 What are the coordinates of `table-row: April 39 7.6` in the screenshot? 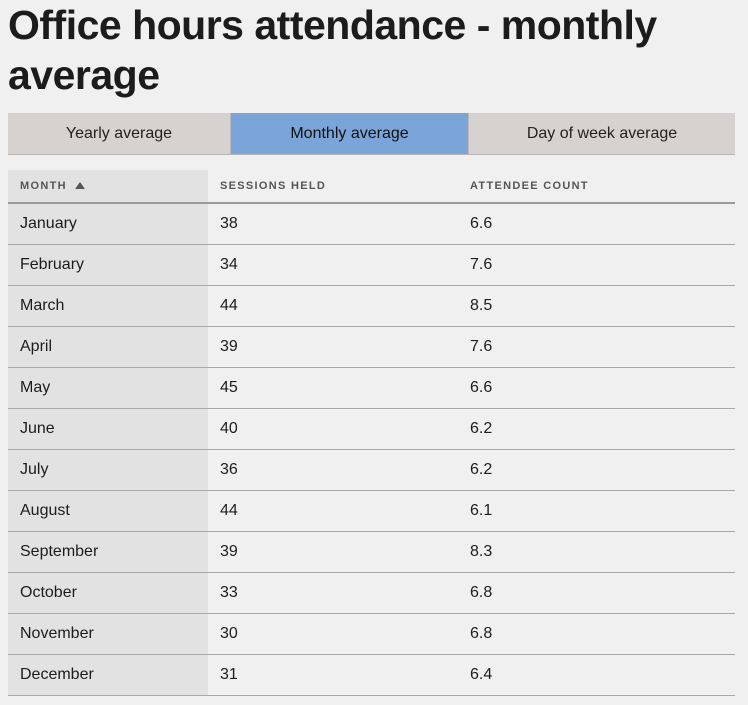 It's located at (371, 347).